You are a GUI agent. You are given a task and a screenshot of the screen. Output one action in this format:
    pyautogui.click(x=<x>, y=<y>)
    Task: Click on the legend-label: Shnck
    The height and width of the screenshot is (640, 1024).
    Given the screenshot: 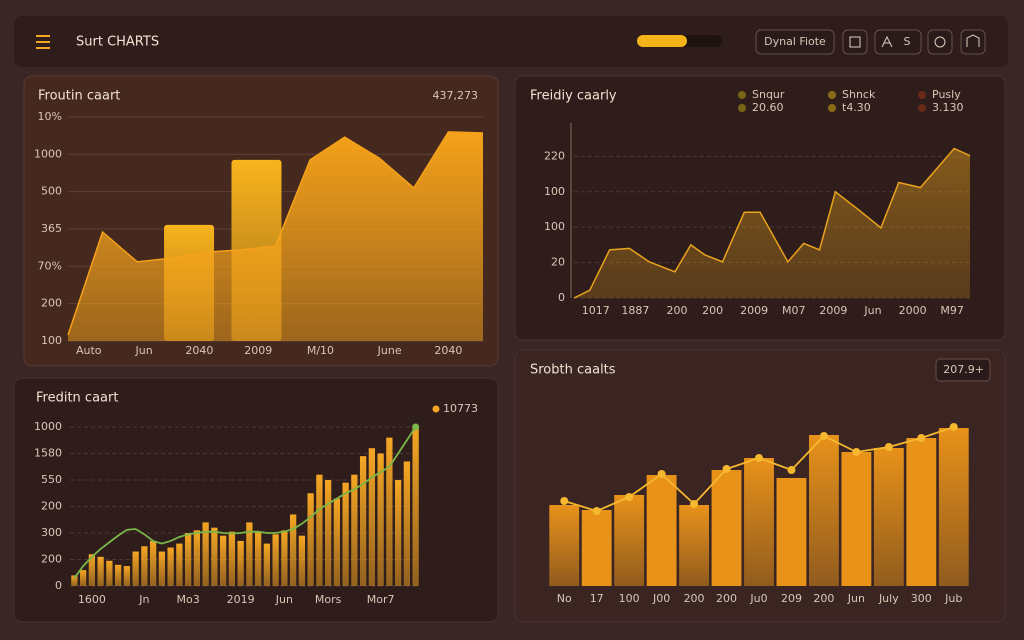 What is the action you would take?
    pyautogui.click(x=859, y=94)
    